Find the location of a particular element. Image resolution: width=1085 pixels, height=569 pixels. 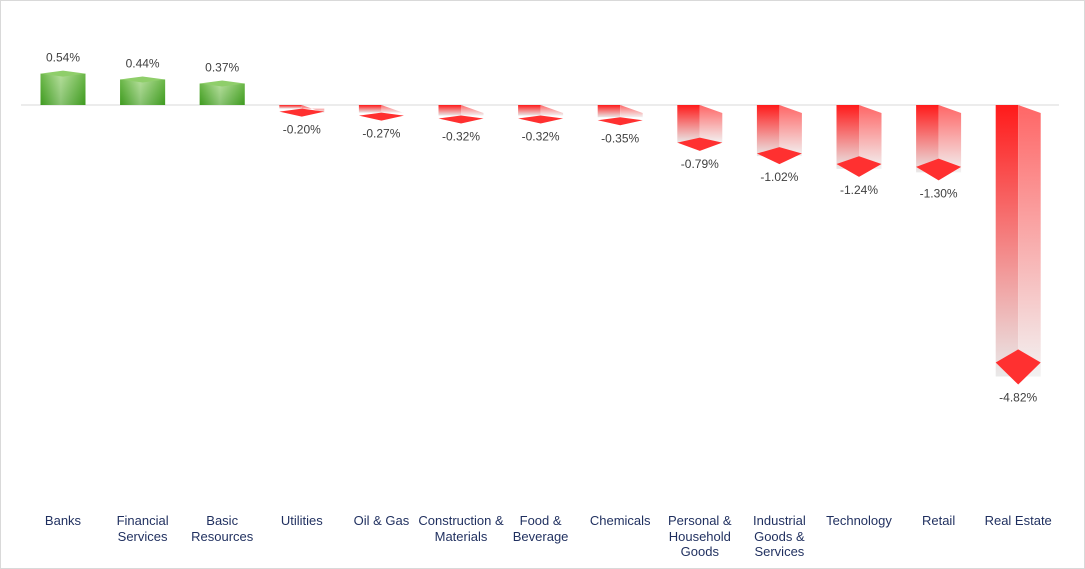

bar-retail is located at coordinates (939, 143).